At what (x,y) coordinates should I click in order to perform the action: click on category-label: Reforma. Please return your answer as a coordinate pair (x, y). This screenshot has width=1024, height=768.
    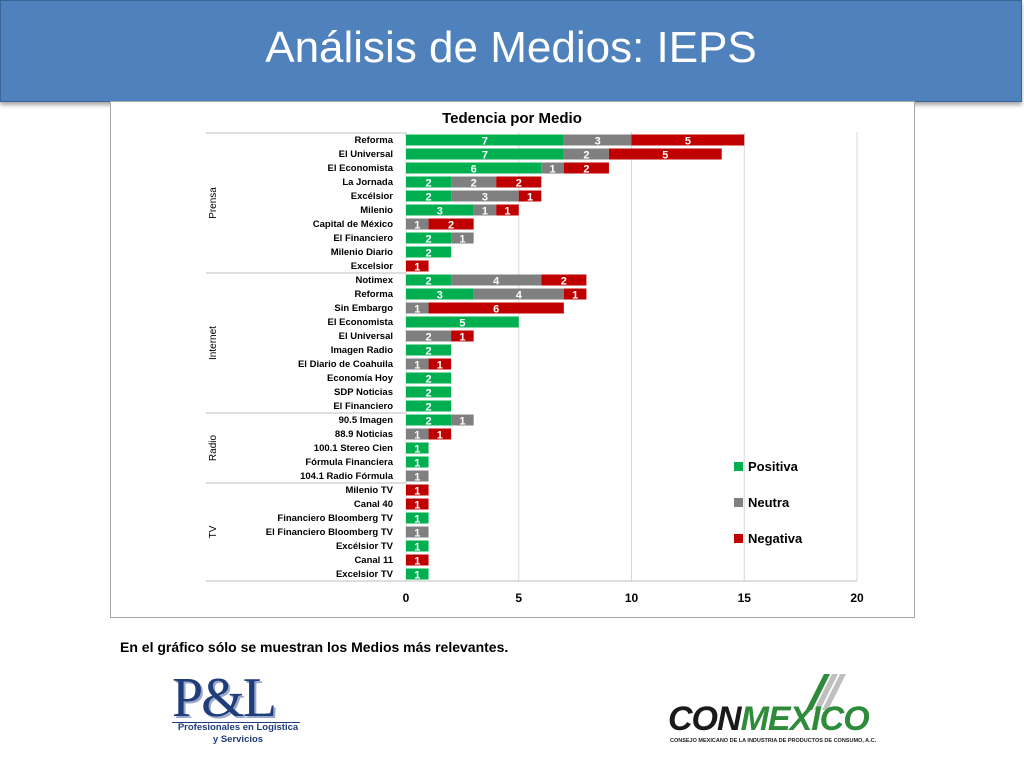
    Looking at the image, I should click on (373, 294).